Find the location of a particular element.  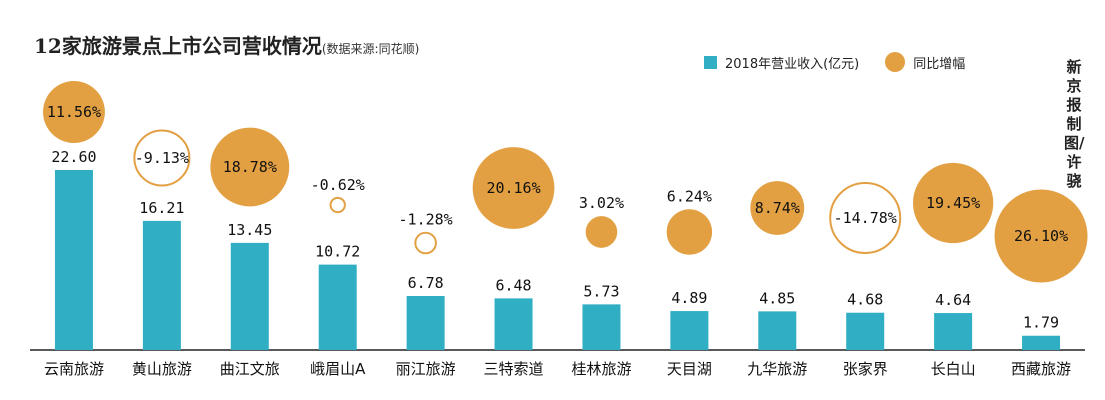

growth-value-label: -9.13% is located at coordinates (162, 158).